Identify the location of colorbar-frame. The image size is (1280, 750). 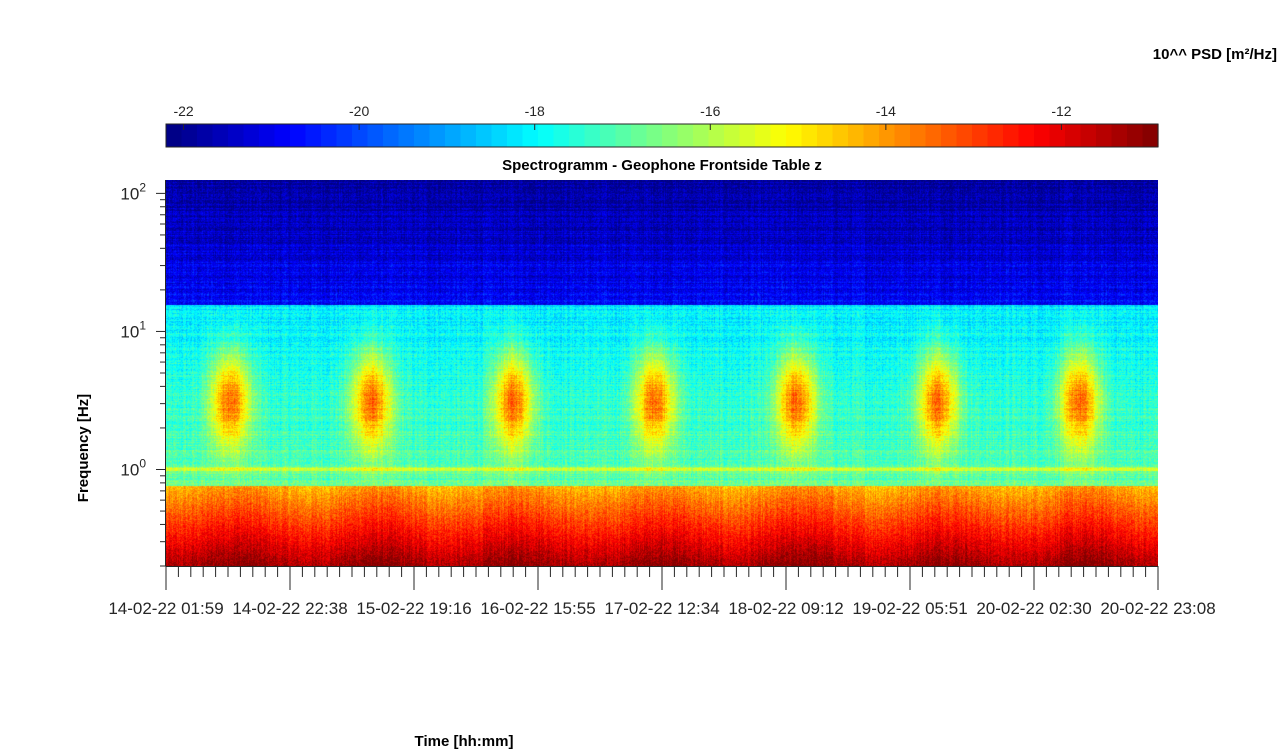
(662, 135).